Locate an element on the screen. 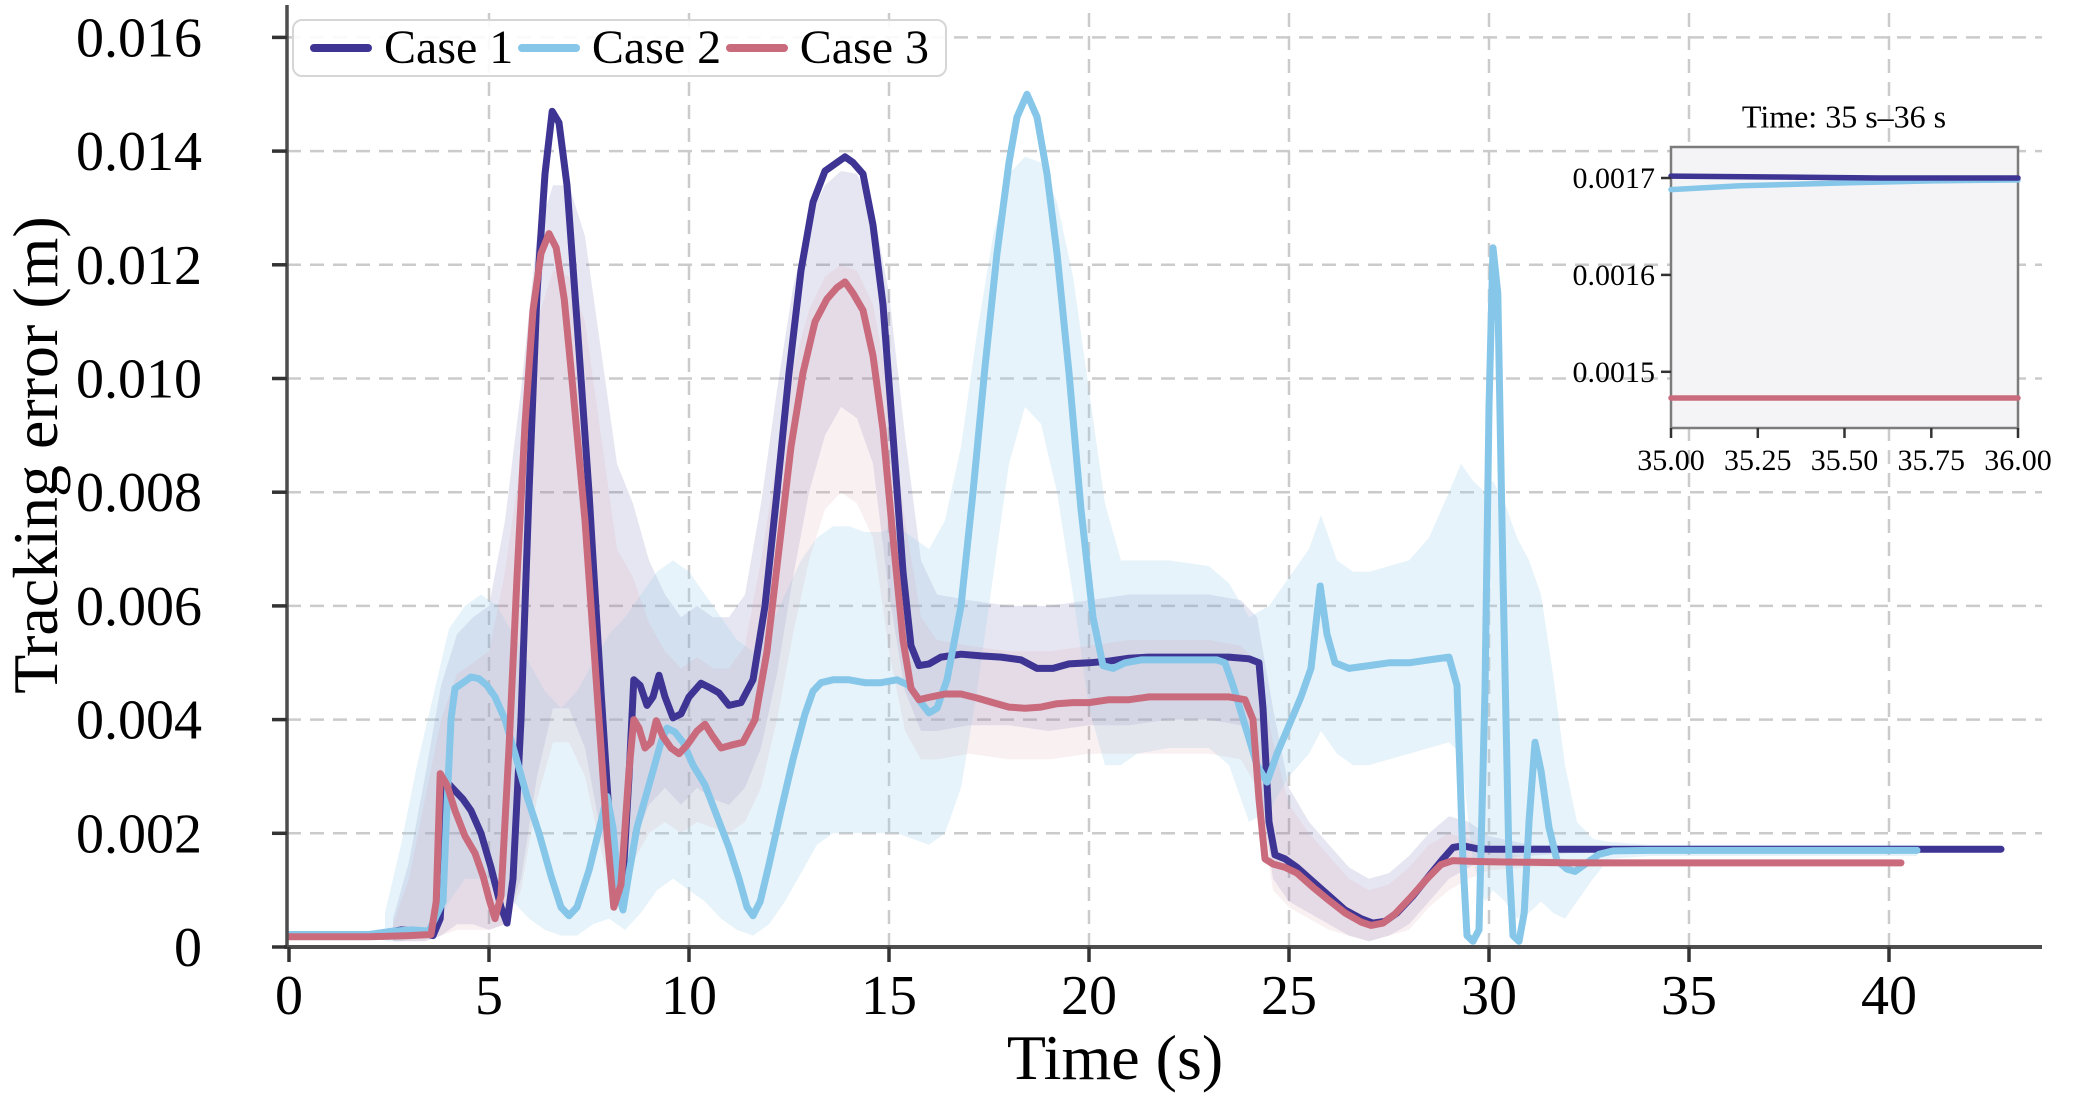  y-tick-label: 0.002 is located at coordinates (139, 834).